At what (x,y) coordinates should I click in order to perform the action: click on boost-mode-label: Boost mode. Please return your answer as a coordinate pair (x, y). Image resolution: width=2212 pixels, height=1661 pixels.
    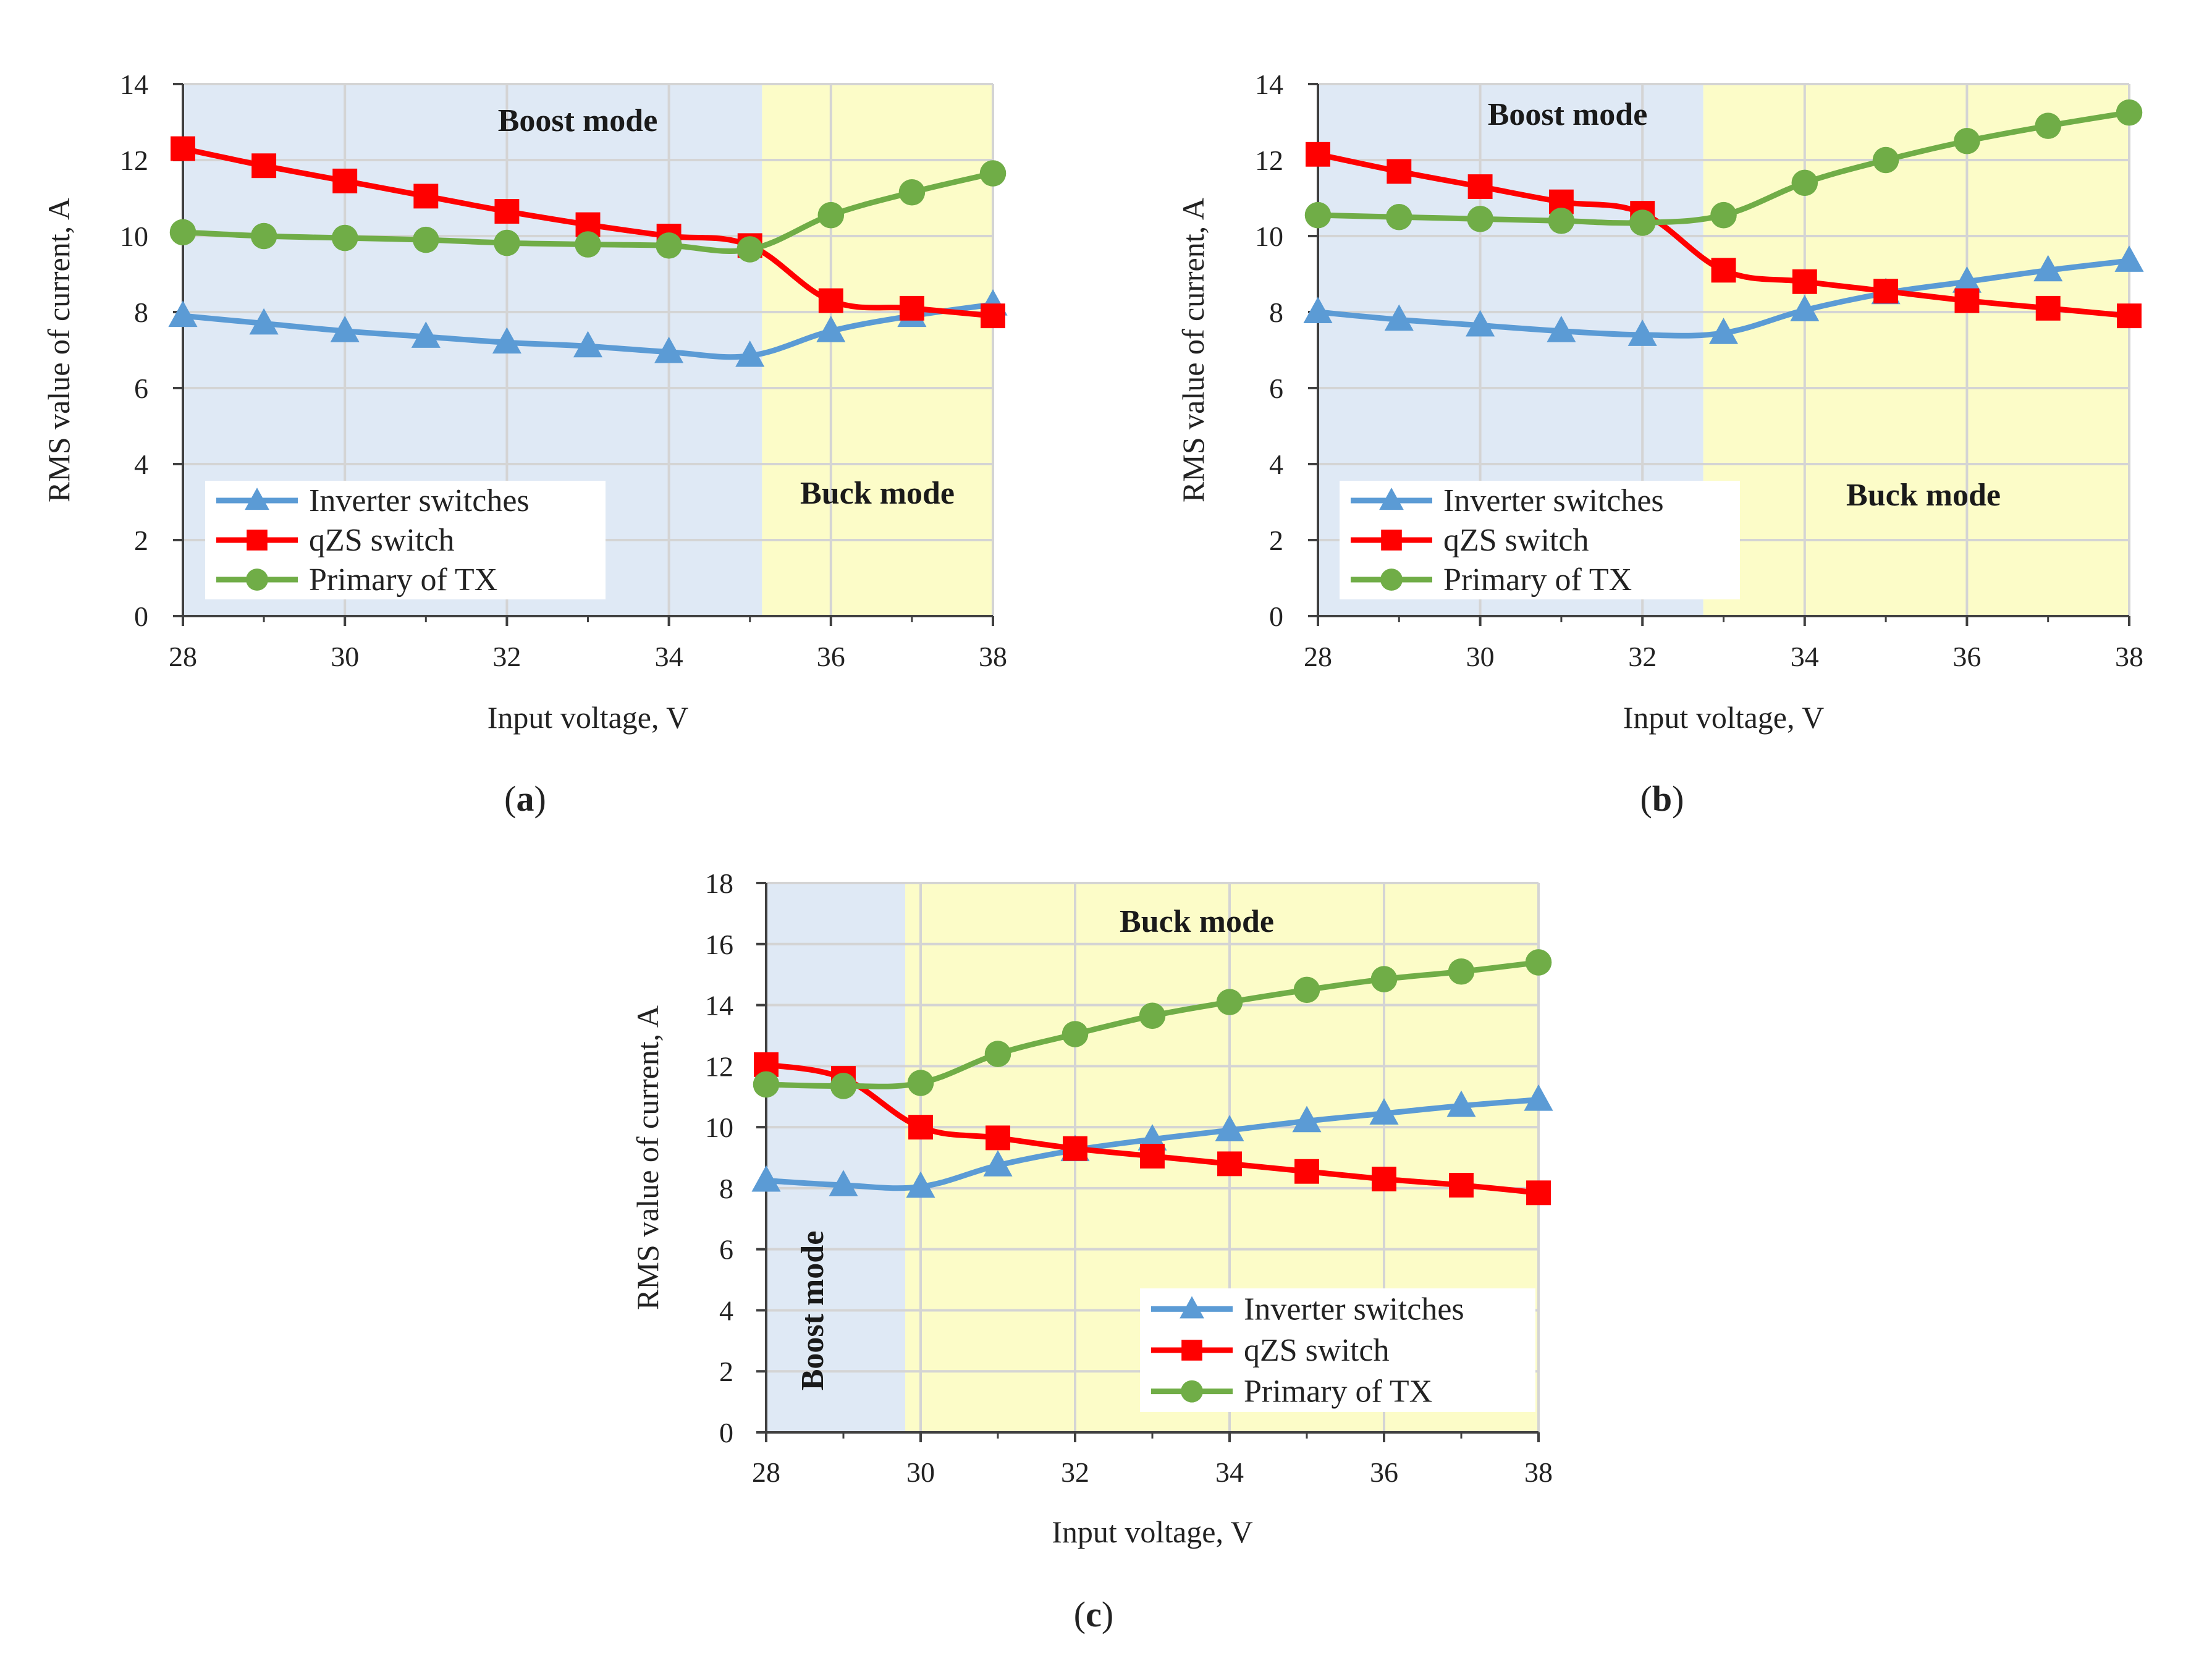
    Looking at the image, I should click on (578, 121).